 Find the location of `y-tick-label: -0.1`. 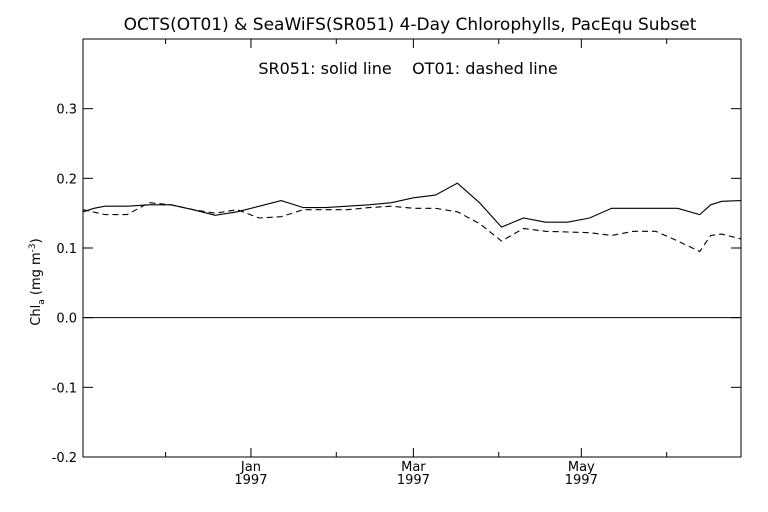

y-tick-label: -0.1 is located at coordinates (64, 388).